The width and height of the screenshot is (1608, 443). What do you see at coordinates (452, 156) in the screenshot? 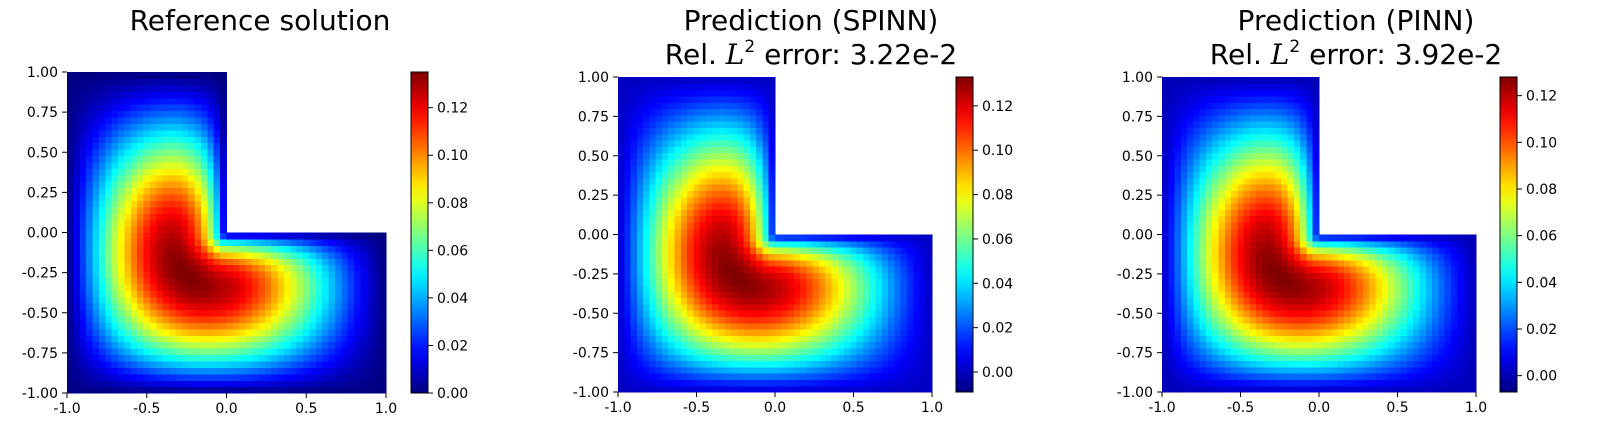
I see `colorbar-tick-label: 0.10` at bounding box center [452, 156].